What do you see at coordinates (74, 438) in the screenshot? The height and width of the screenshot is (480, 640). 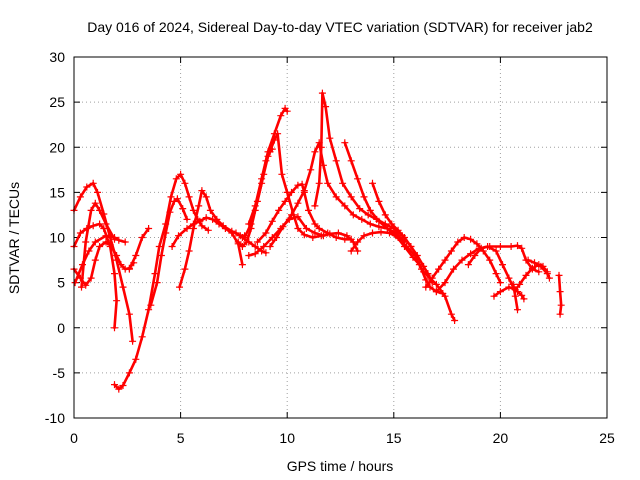 I see `x-tick-label: 0` at bounding box center [74, 438].